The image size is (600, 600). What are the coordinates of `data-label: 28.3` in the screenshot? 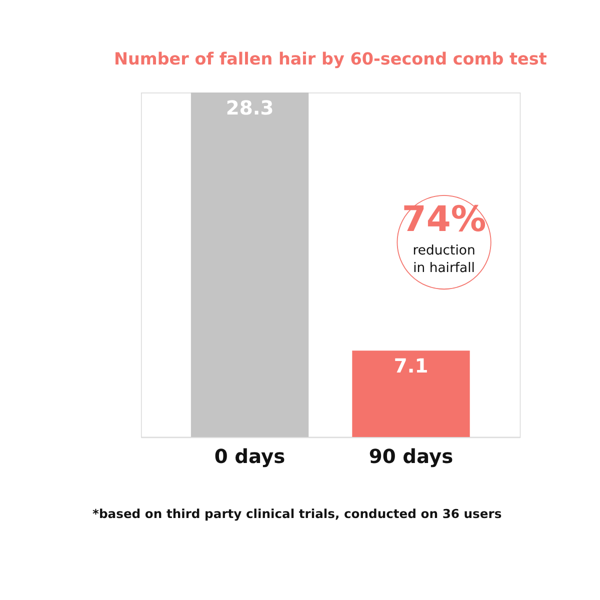 It's located at (250, 108).